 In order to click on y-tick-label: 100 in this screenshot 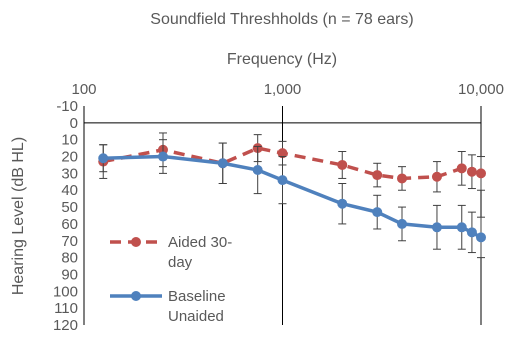, I will do `click(65, 291)`.